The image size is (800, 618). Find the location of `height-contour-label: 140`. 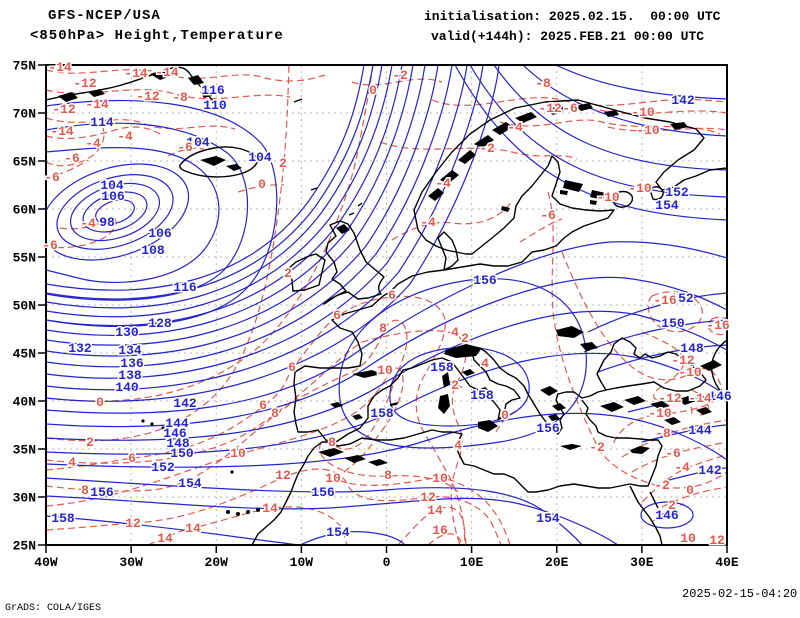

height-contour-label: 140 is located at coordinates (127, 387).